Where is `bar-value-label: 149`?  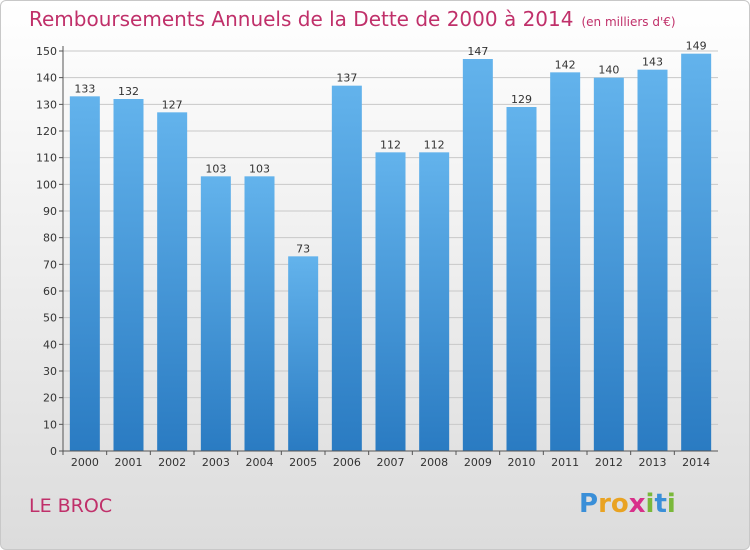 bar-value-label: 149 is located at coordinates (696, 46).